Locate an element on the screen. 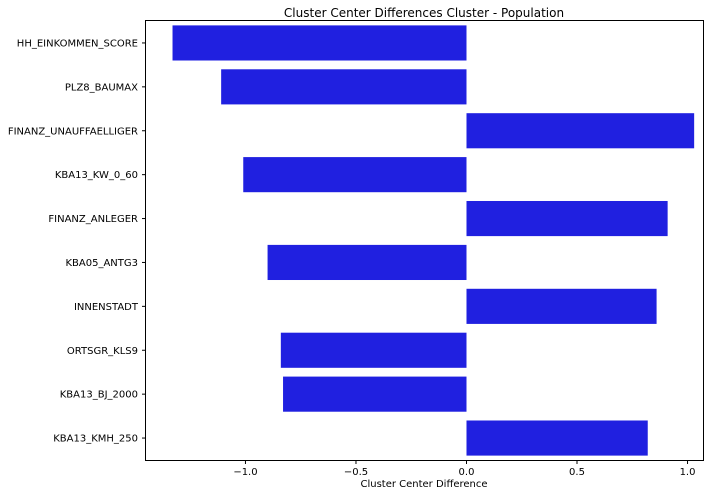 This screenshot has width=710, height=496. x-tick-label: −1.0 is located at coordinates (245, 472).